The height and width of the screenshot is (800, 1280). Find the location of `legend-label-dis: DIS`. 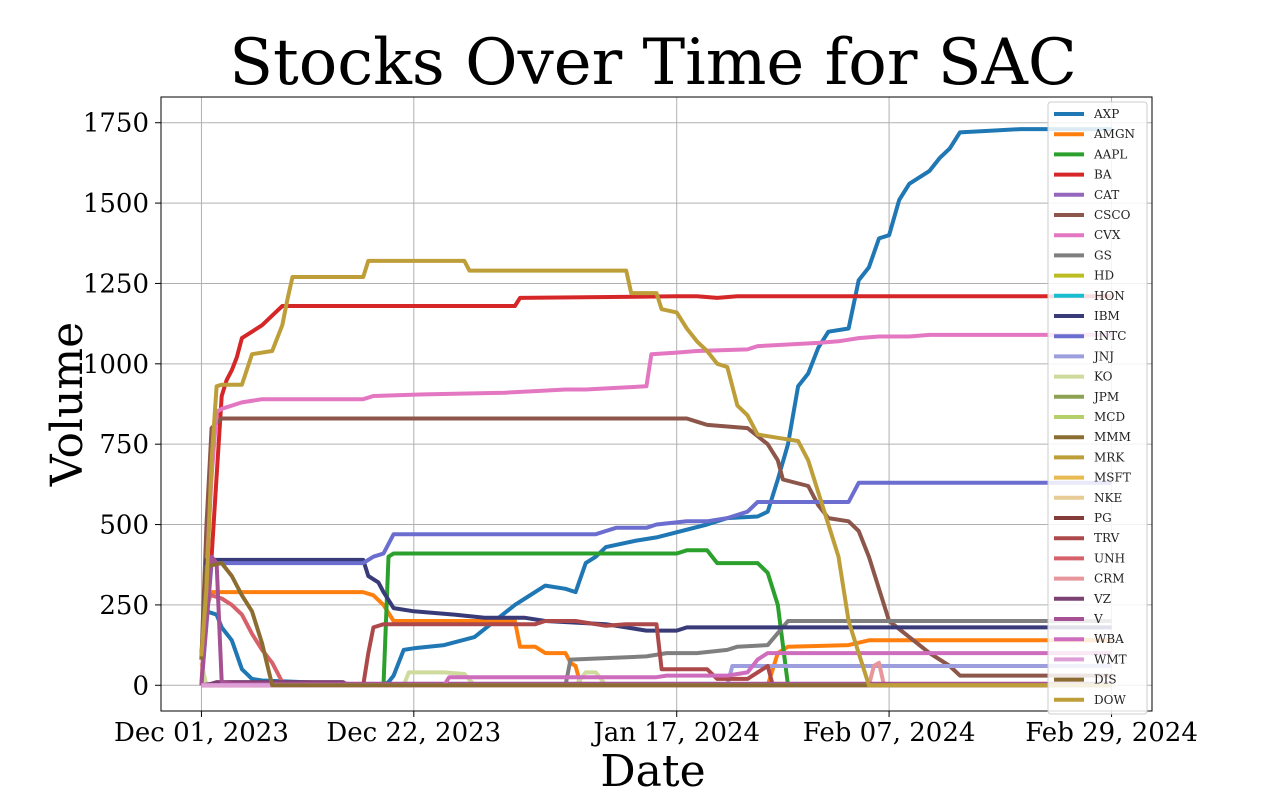

legend-label-dis: DIS is located at coordinates (1105, 680).